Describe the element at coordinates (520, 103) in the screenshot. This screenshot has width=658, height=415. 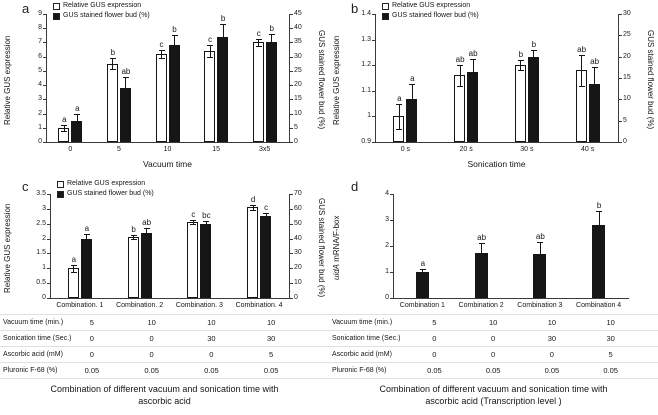
I see `open-bar` at that location.